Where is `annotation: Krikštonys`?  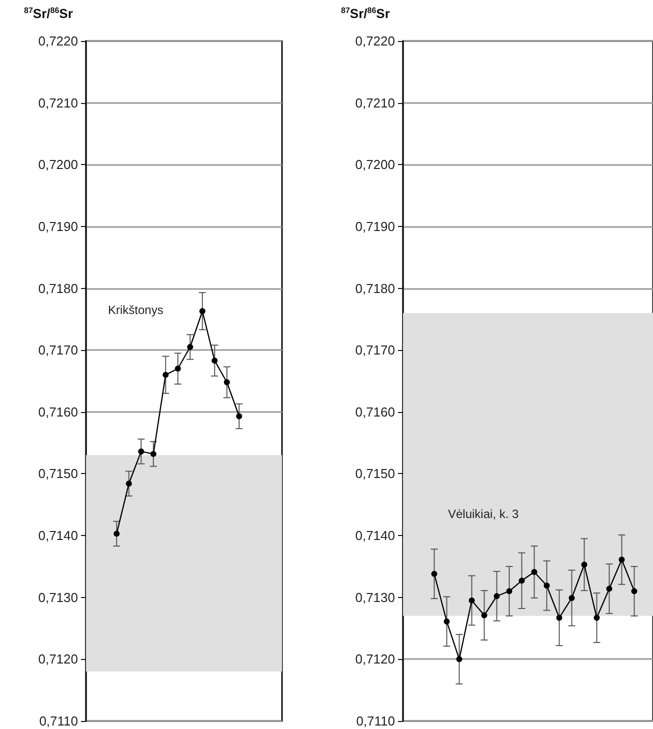 annotation: Krikštonys is located at coordinates (136, 310).